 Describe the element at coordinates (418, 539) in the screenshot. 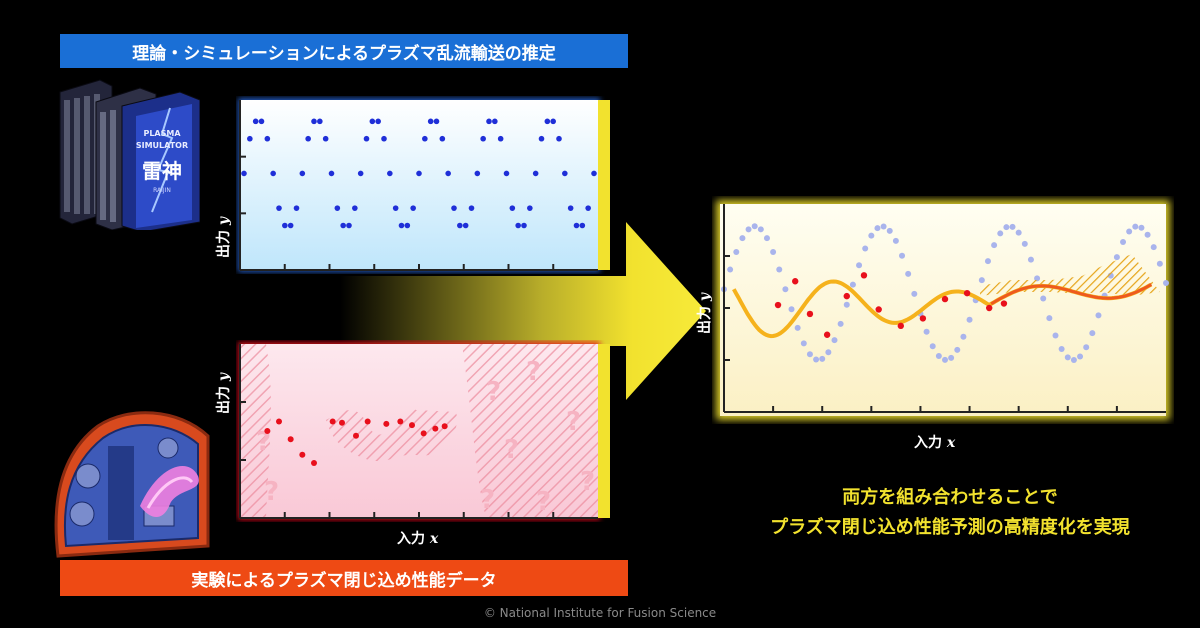

I see `experiment-xlabel: 入力 x` at that location.